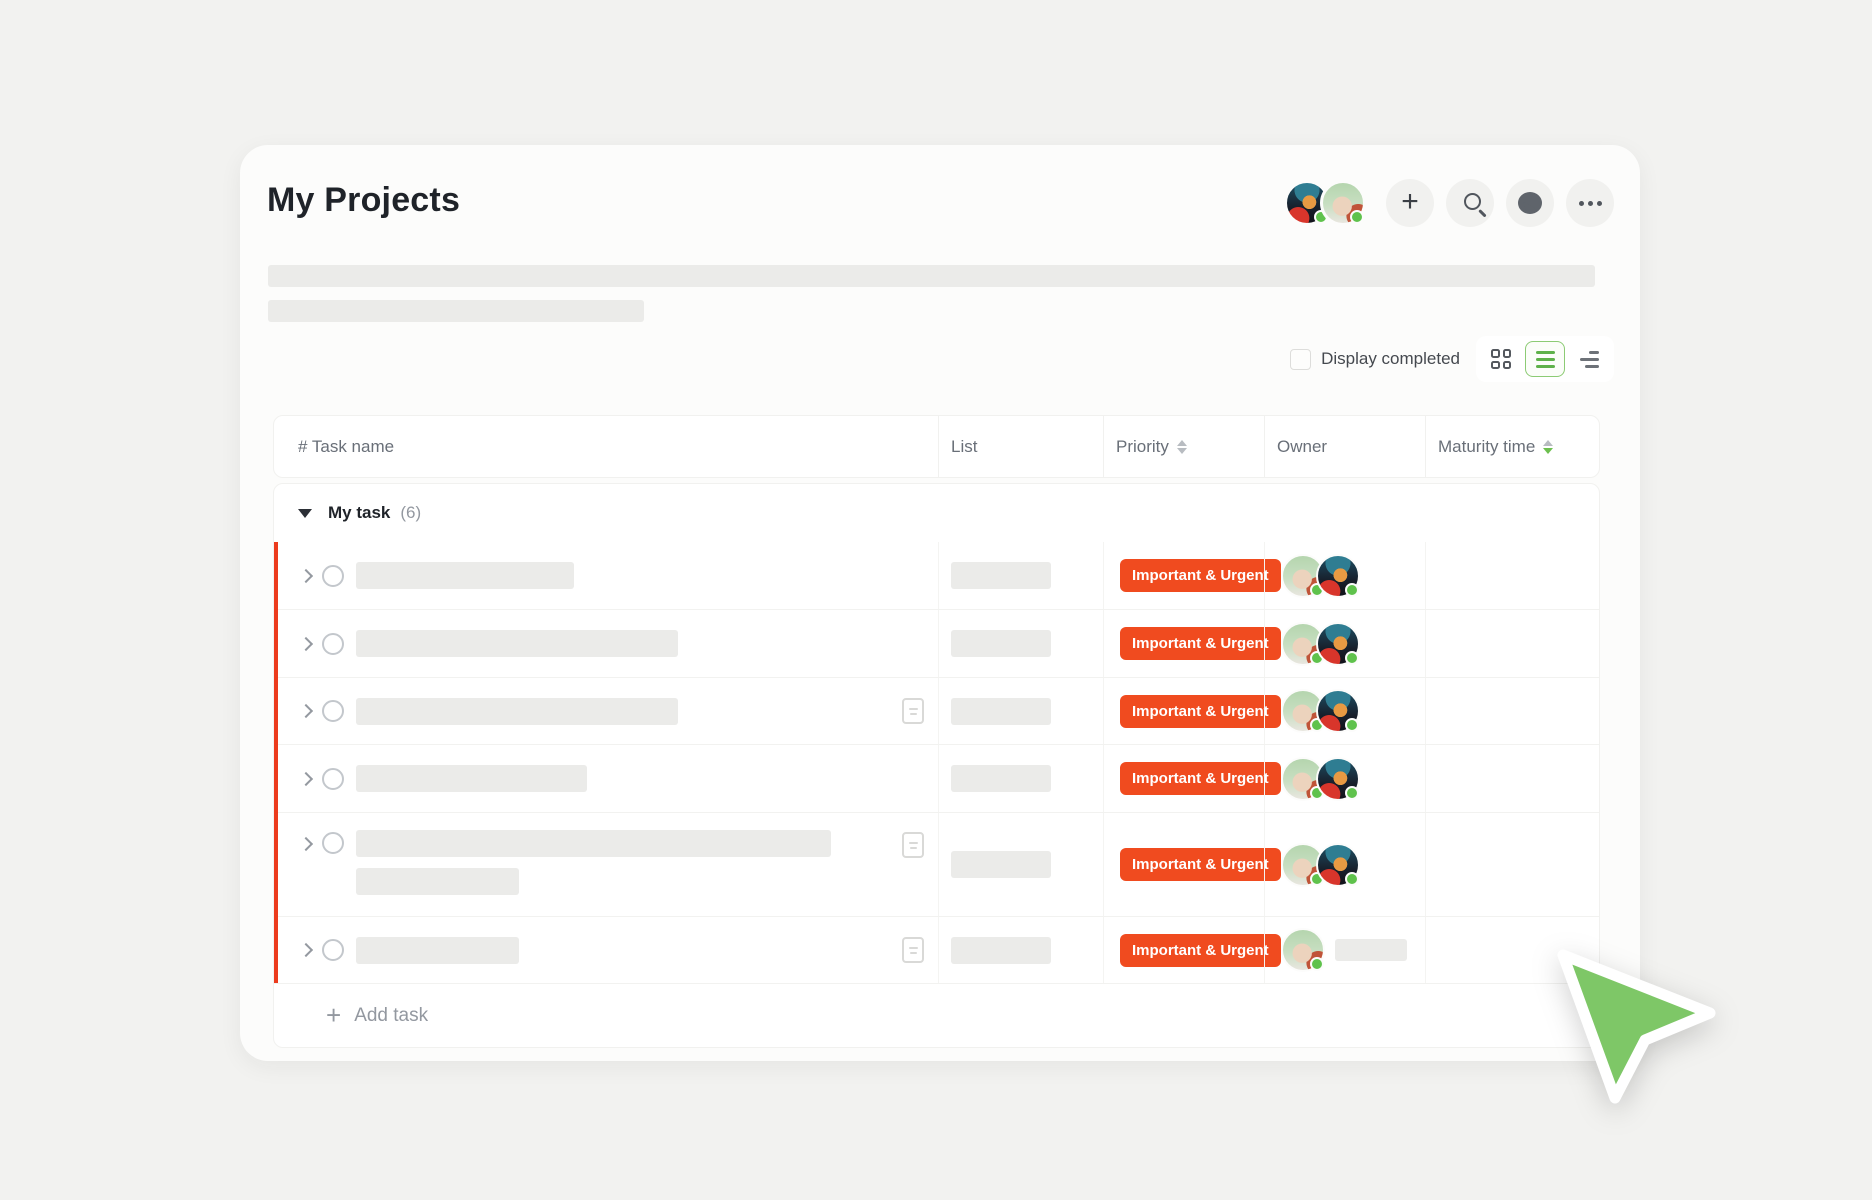 This screenshot has width=1872, height=1200. What do you see at coordinates (1513, 446) in the screenshot?
I see `column-header-maturity-time: Maturity time` at bounding box center [1513, 446].